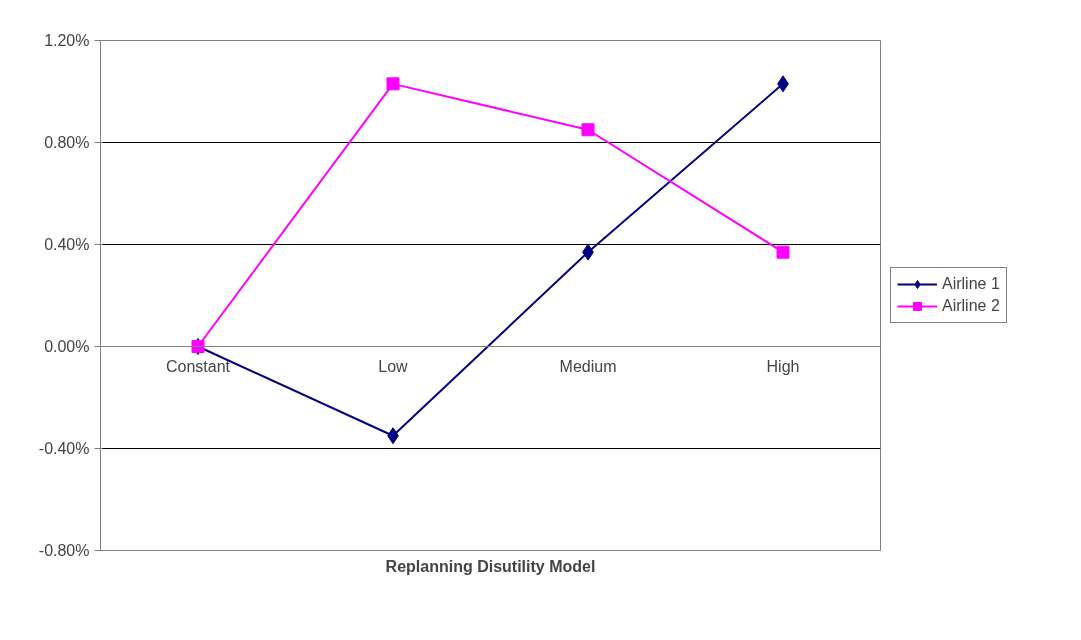  I want to click on y-tick-label: 0.80%, so click(67, 142).